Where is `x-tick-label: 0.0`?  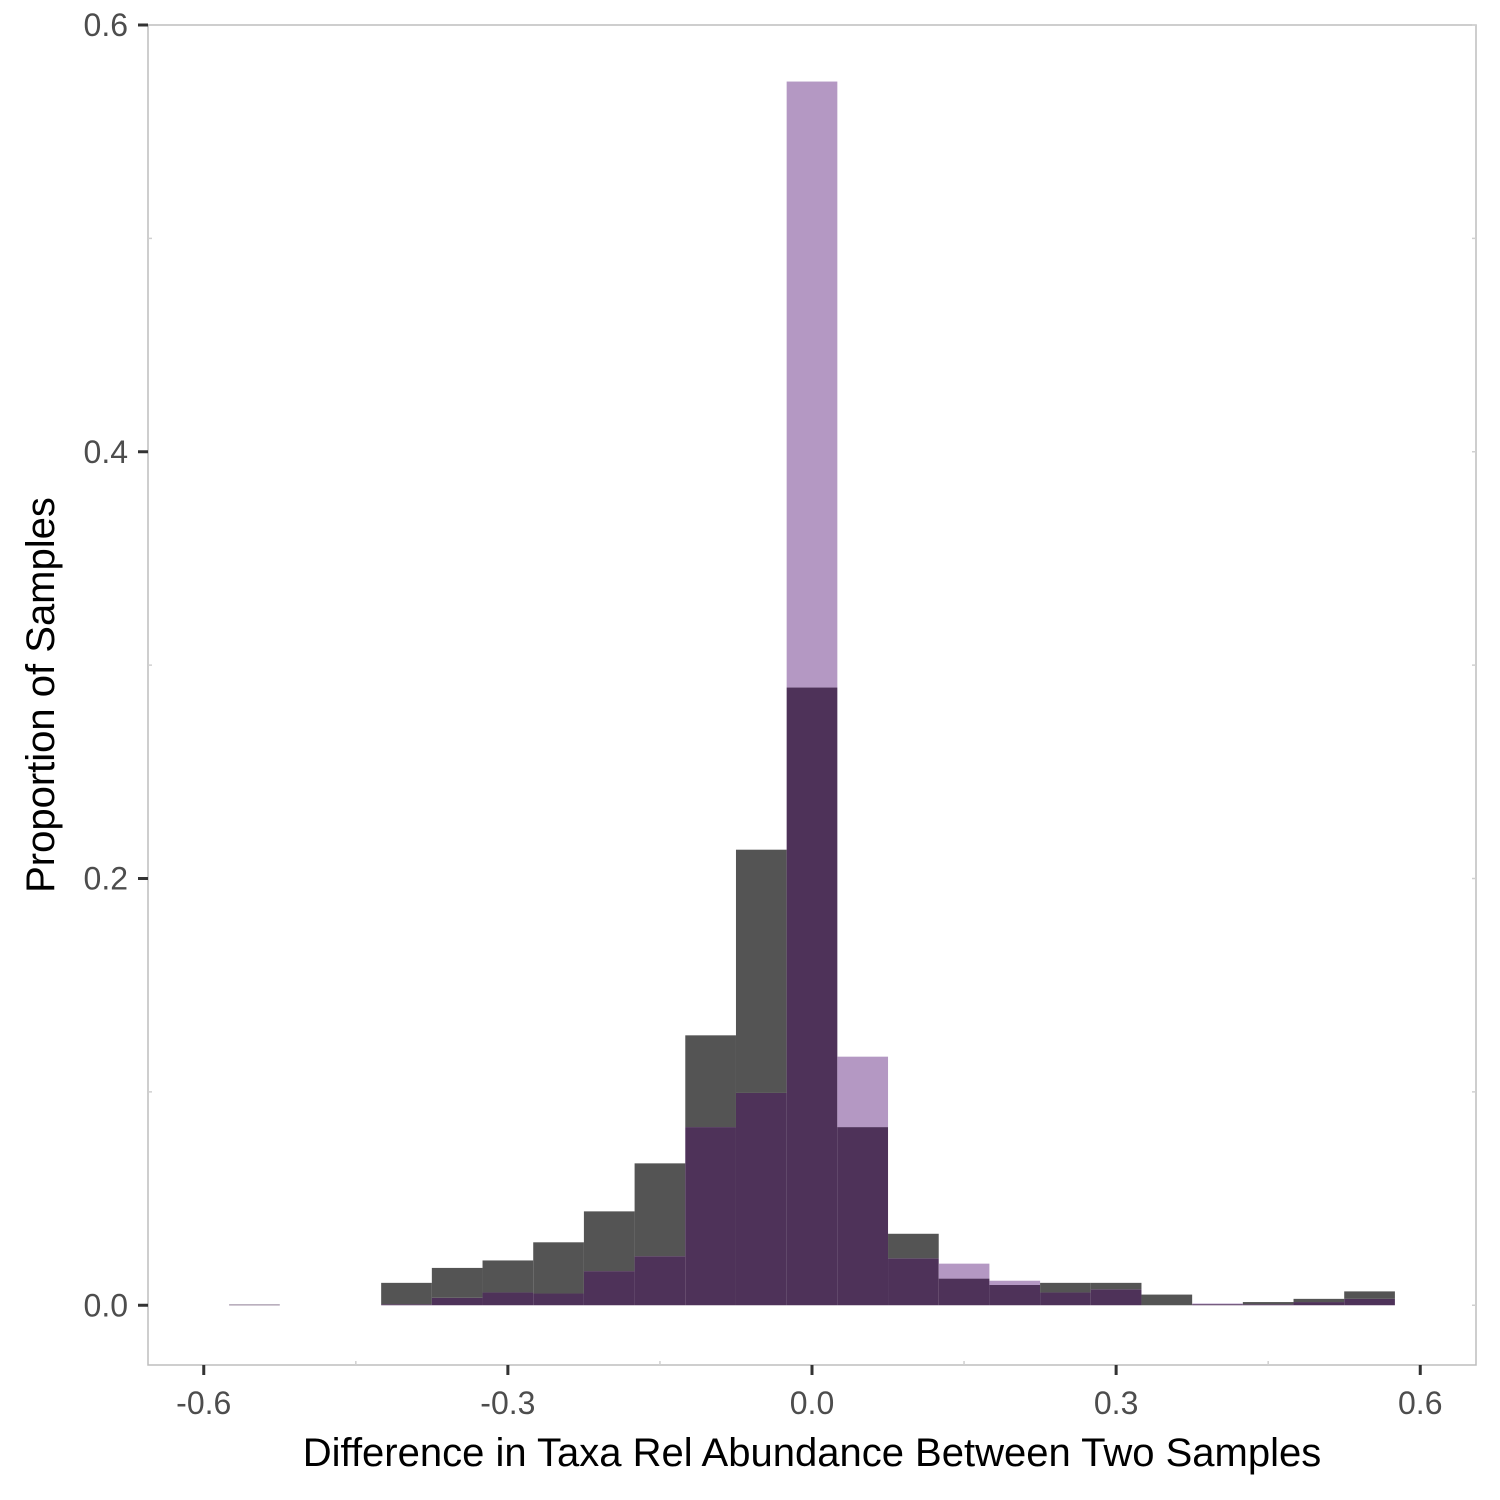
x-tick-label: 0.0 is located at coordinates (812, 1403).